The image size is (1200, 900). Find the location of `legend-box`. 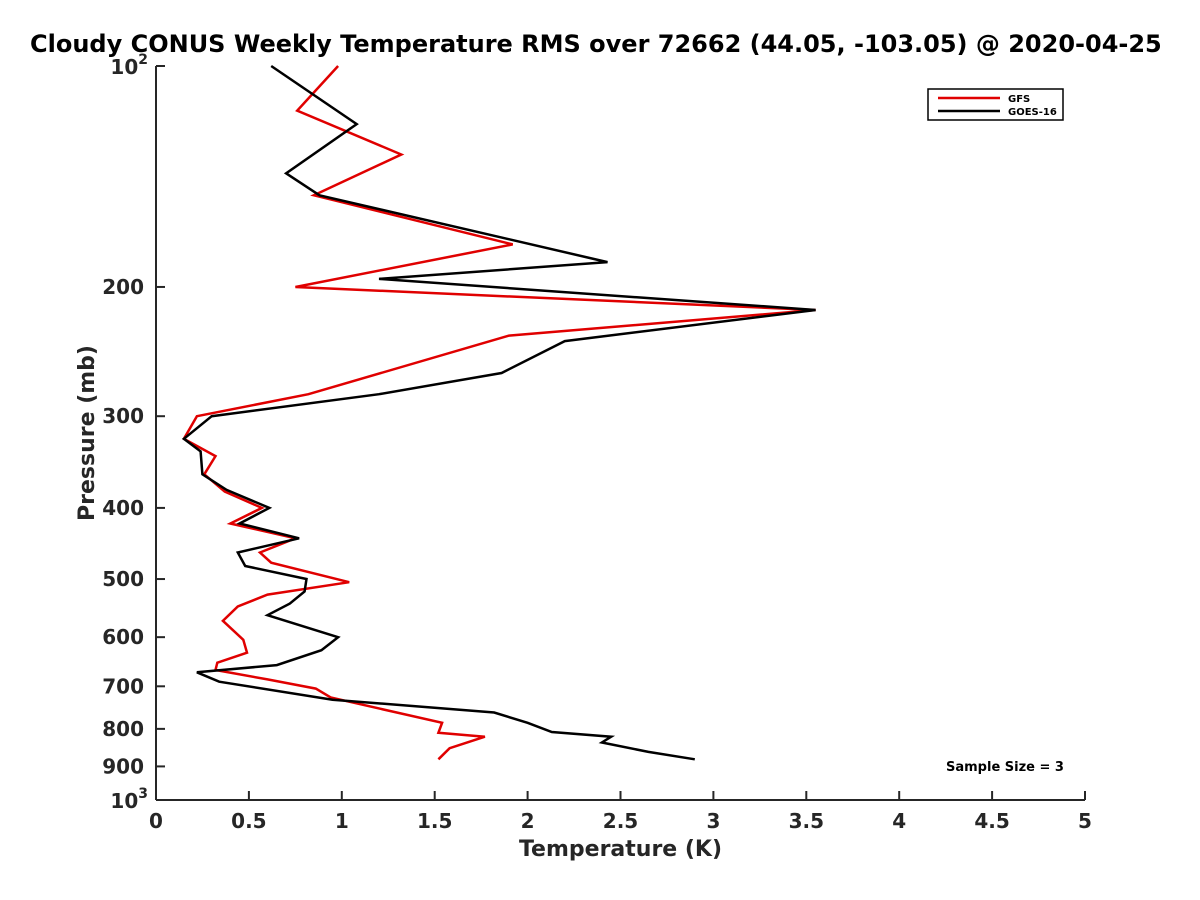

legend-box is located at coordinates (995, 104).